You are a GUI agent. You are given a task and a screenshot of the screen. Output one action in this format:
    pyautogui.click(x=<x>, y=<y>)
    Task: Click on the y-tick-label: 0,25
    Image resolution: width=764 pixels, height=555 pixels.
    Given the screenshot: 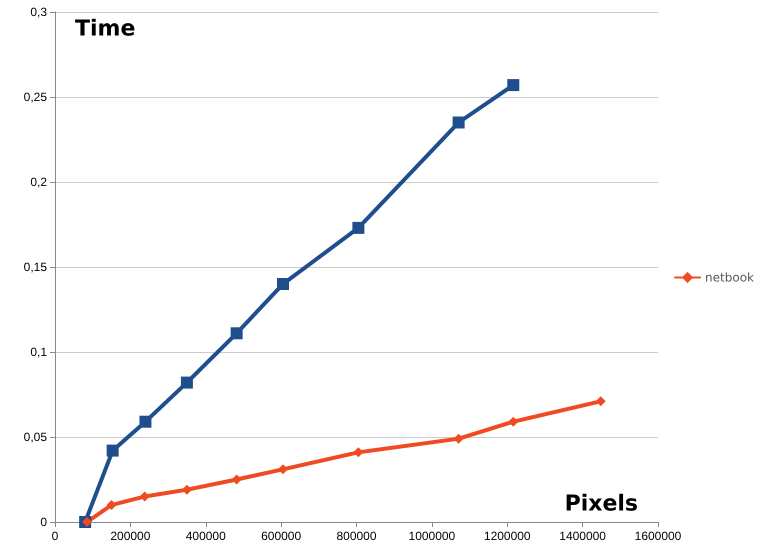 What is the action you would take?
    pyautogui.click(x=36, y=97)
    